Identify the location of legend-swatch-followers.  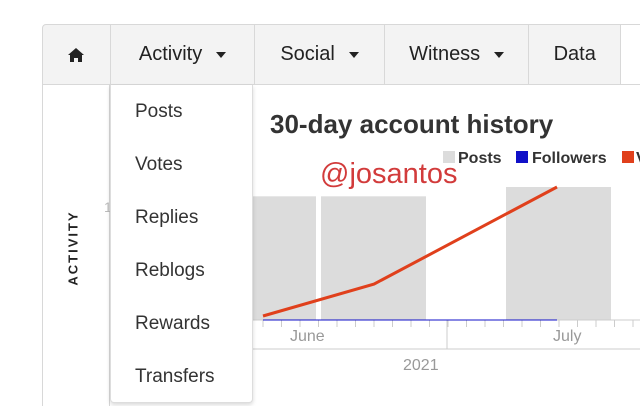
(522, 157).